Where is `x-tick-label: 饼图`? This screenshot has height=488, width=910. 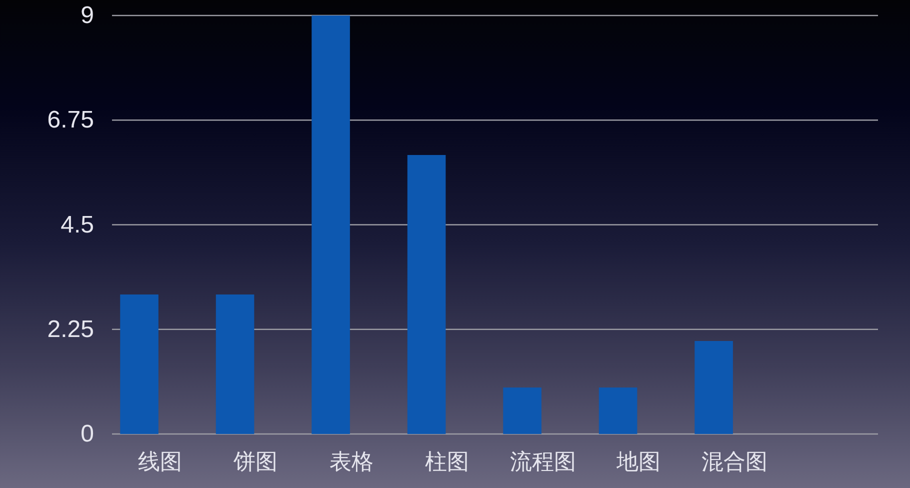 x-tick-label: 饼图 is located at coordinates (255, 461).